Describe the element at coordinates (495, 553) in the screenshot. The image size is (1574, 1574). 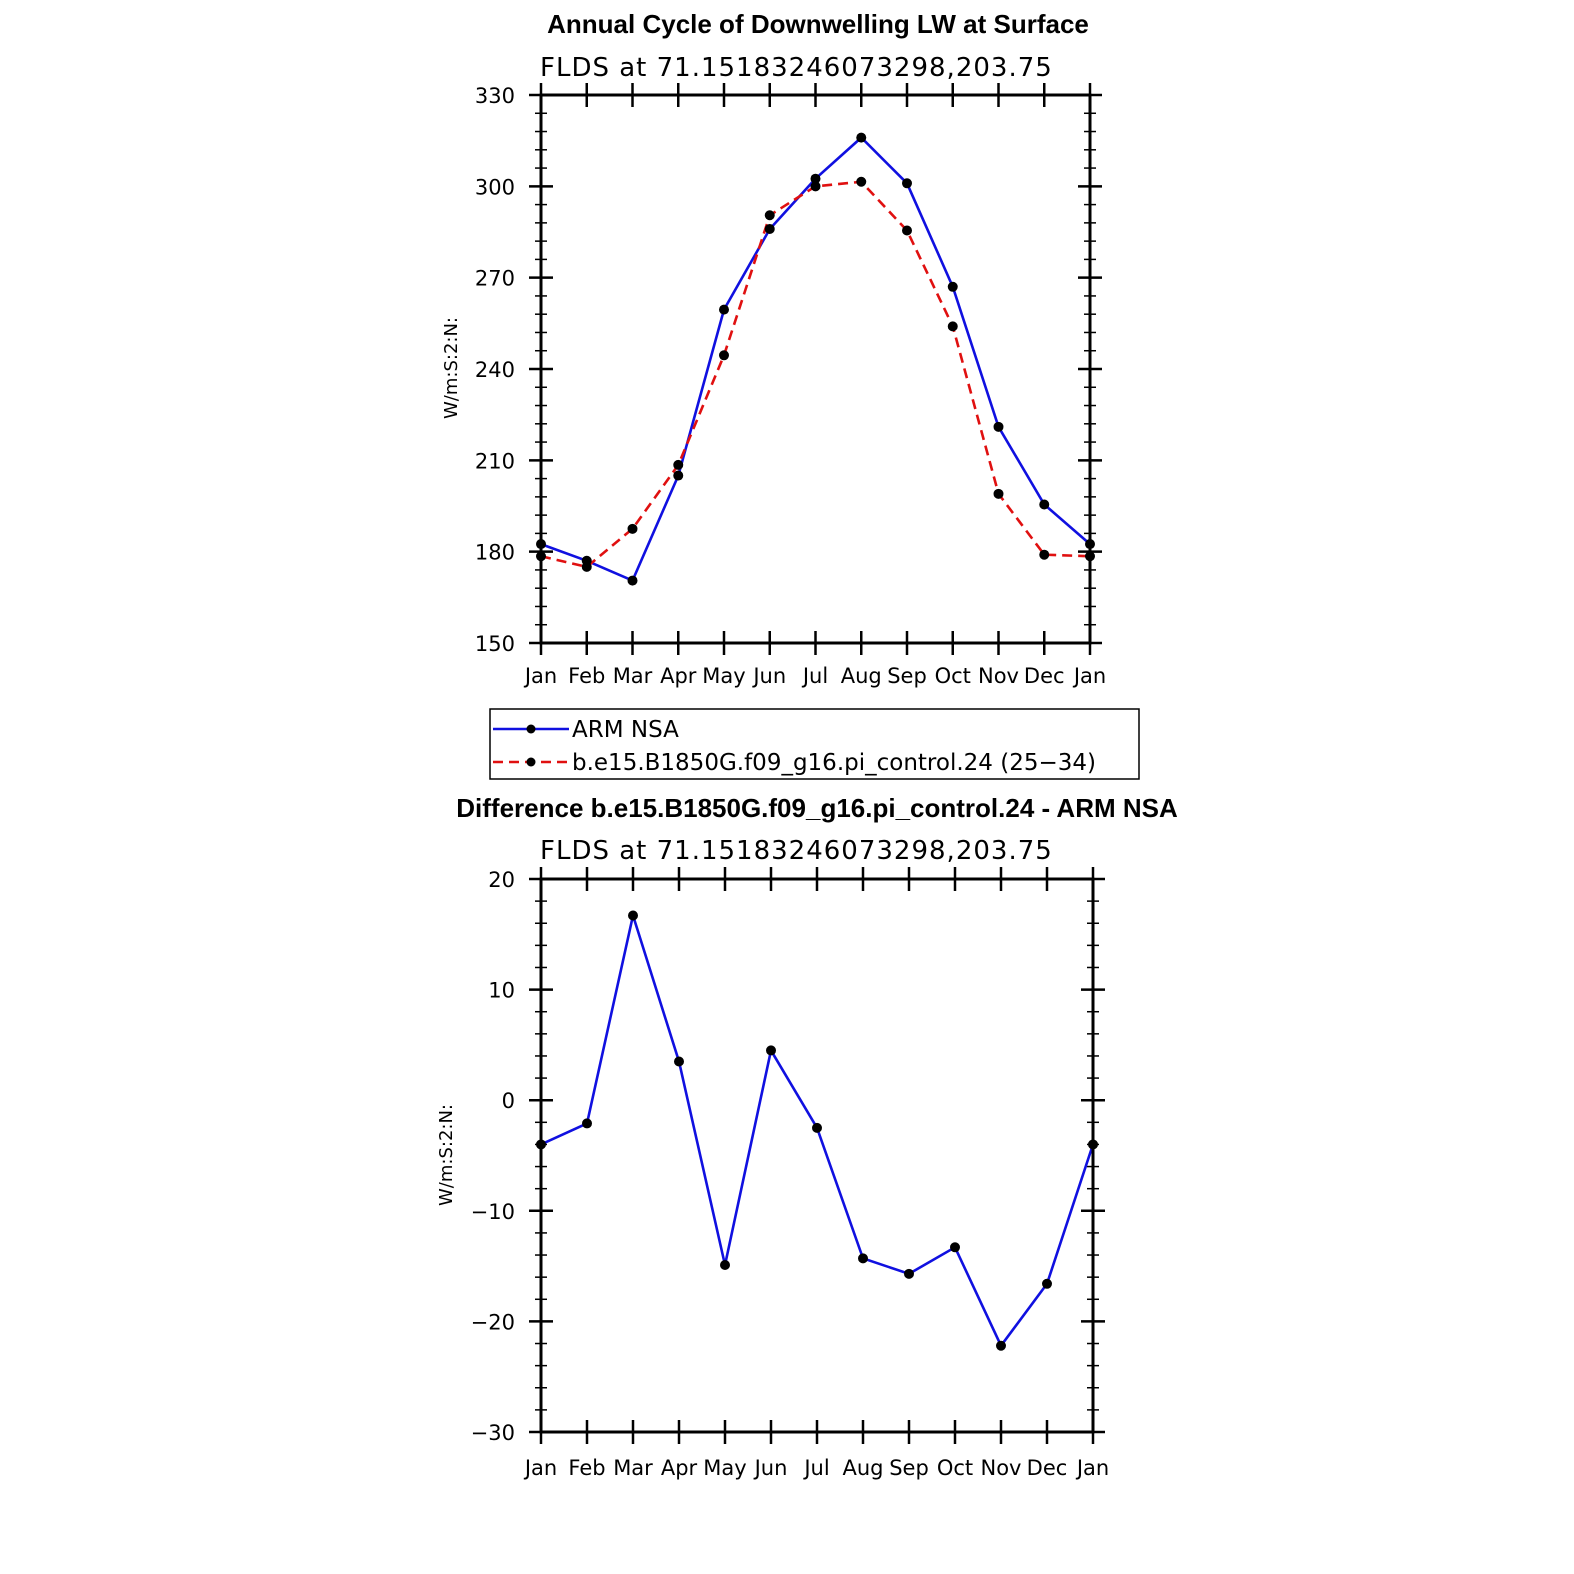
I see `y-tick-label: 180` at that location.